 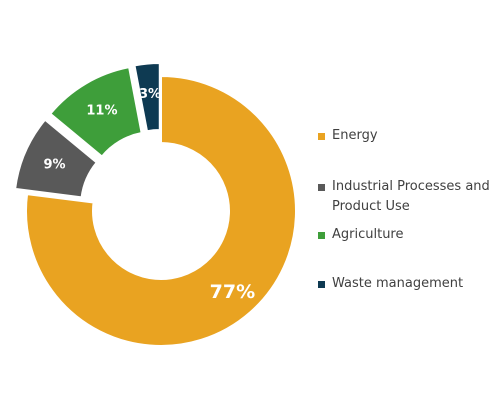 I want to click on legend-label-waste-management: Waste management, so click(x=398, y=283).